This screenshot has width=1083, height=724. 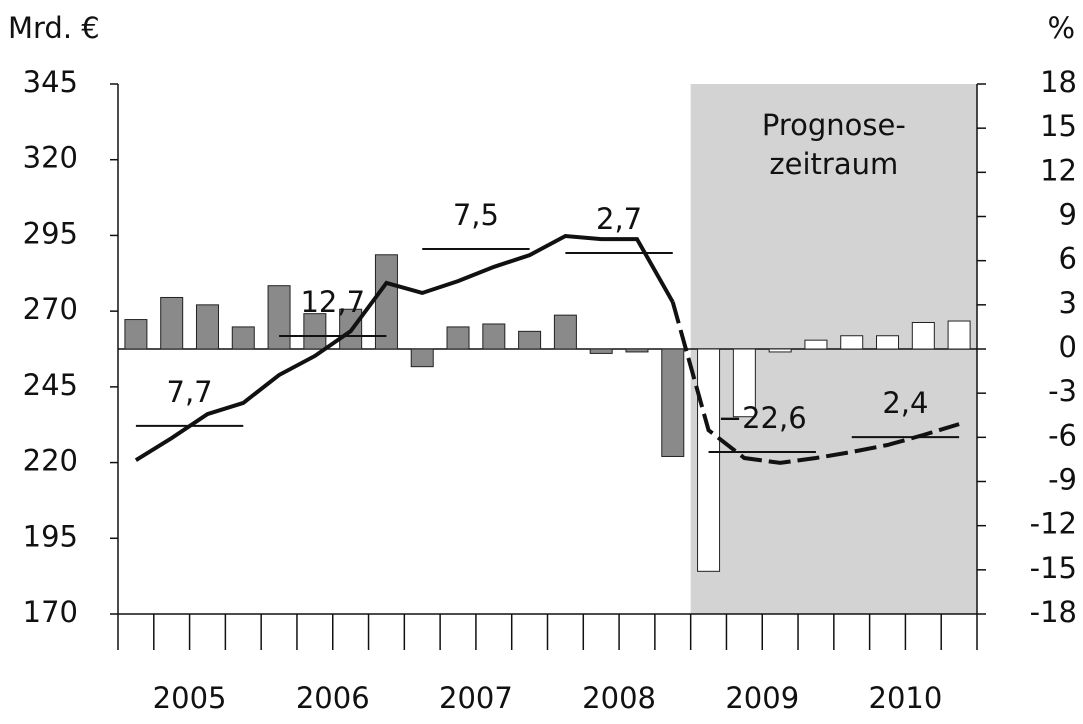 I want to click on y-tick-label: 195, so click(x=50, y=536).